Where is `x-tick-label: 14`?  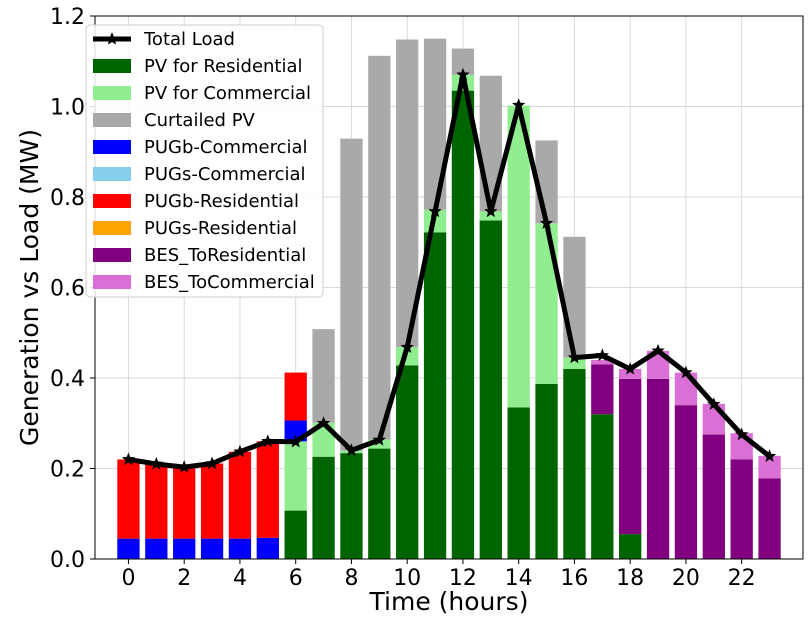
x-tick-label: 14 is located at coordinates (519, 578).